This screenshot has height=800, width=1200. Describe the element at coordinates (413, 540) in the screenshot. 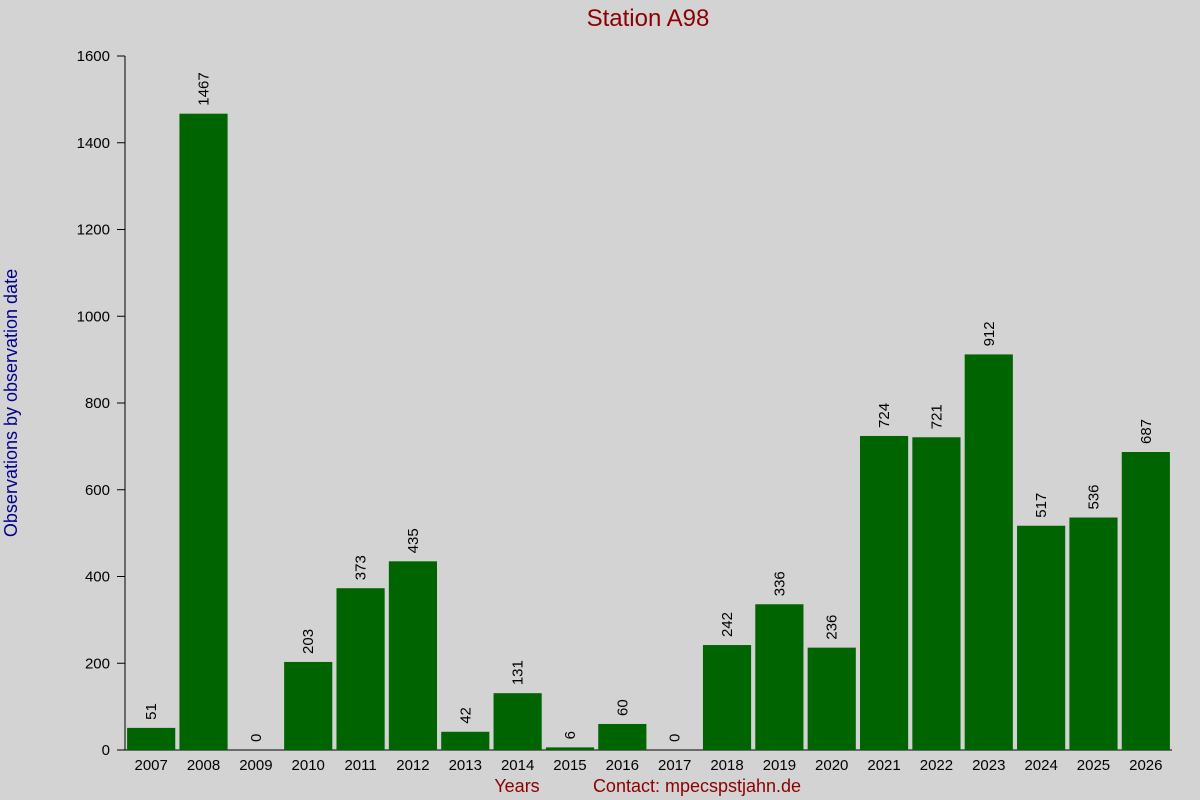

I see `value-label: 435` at that location.